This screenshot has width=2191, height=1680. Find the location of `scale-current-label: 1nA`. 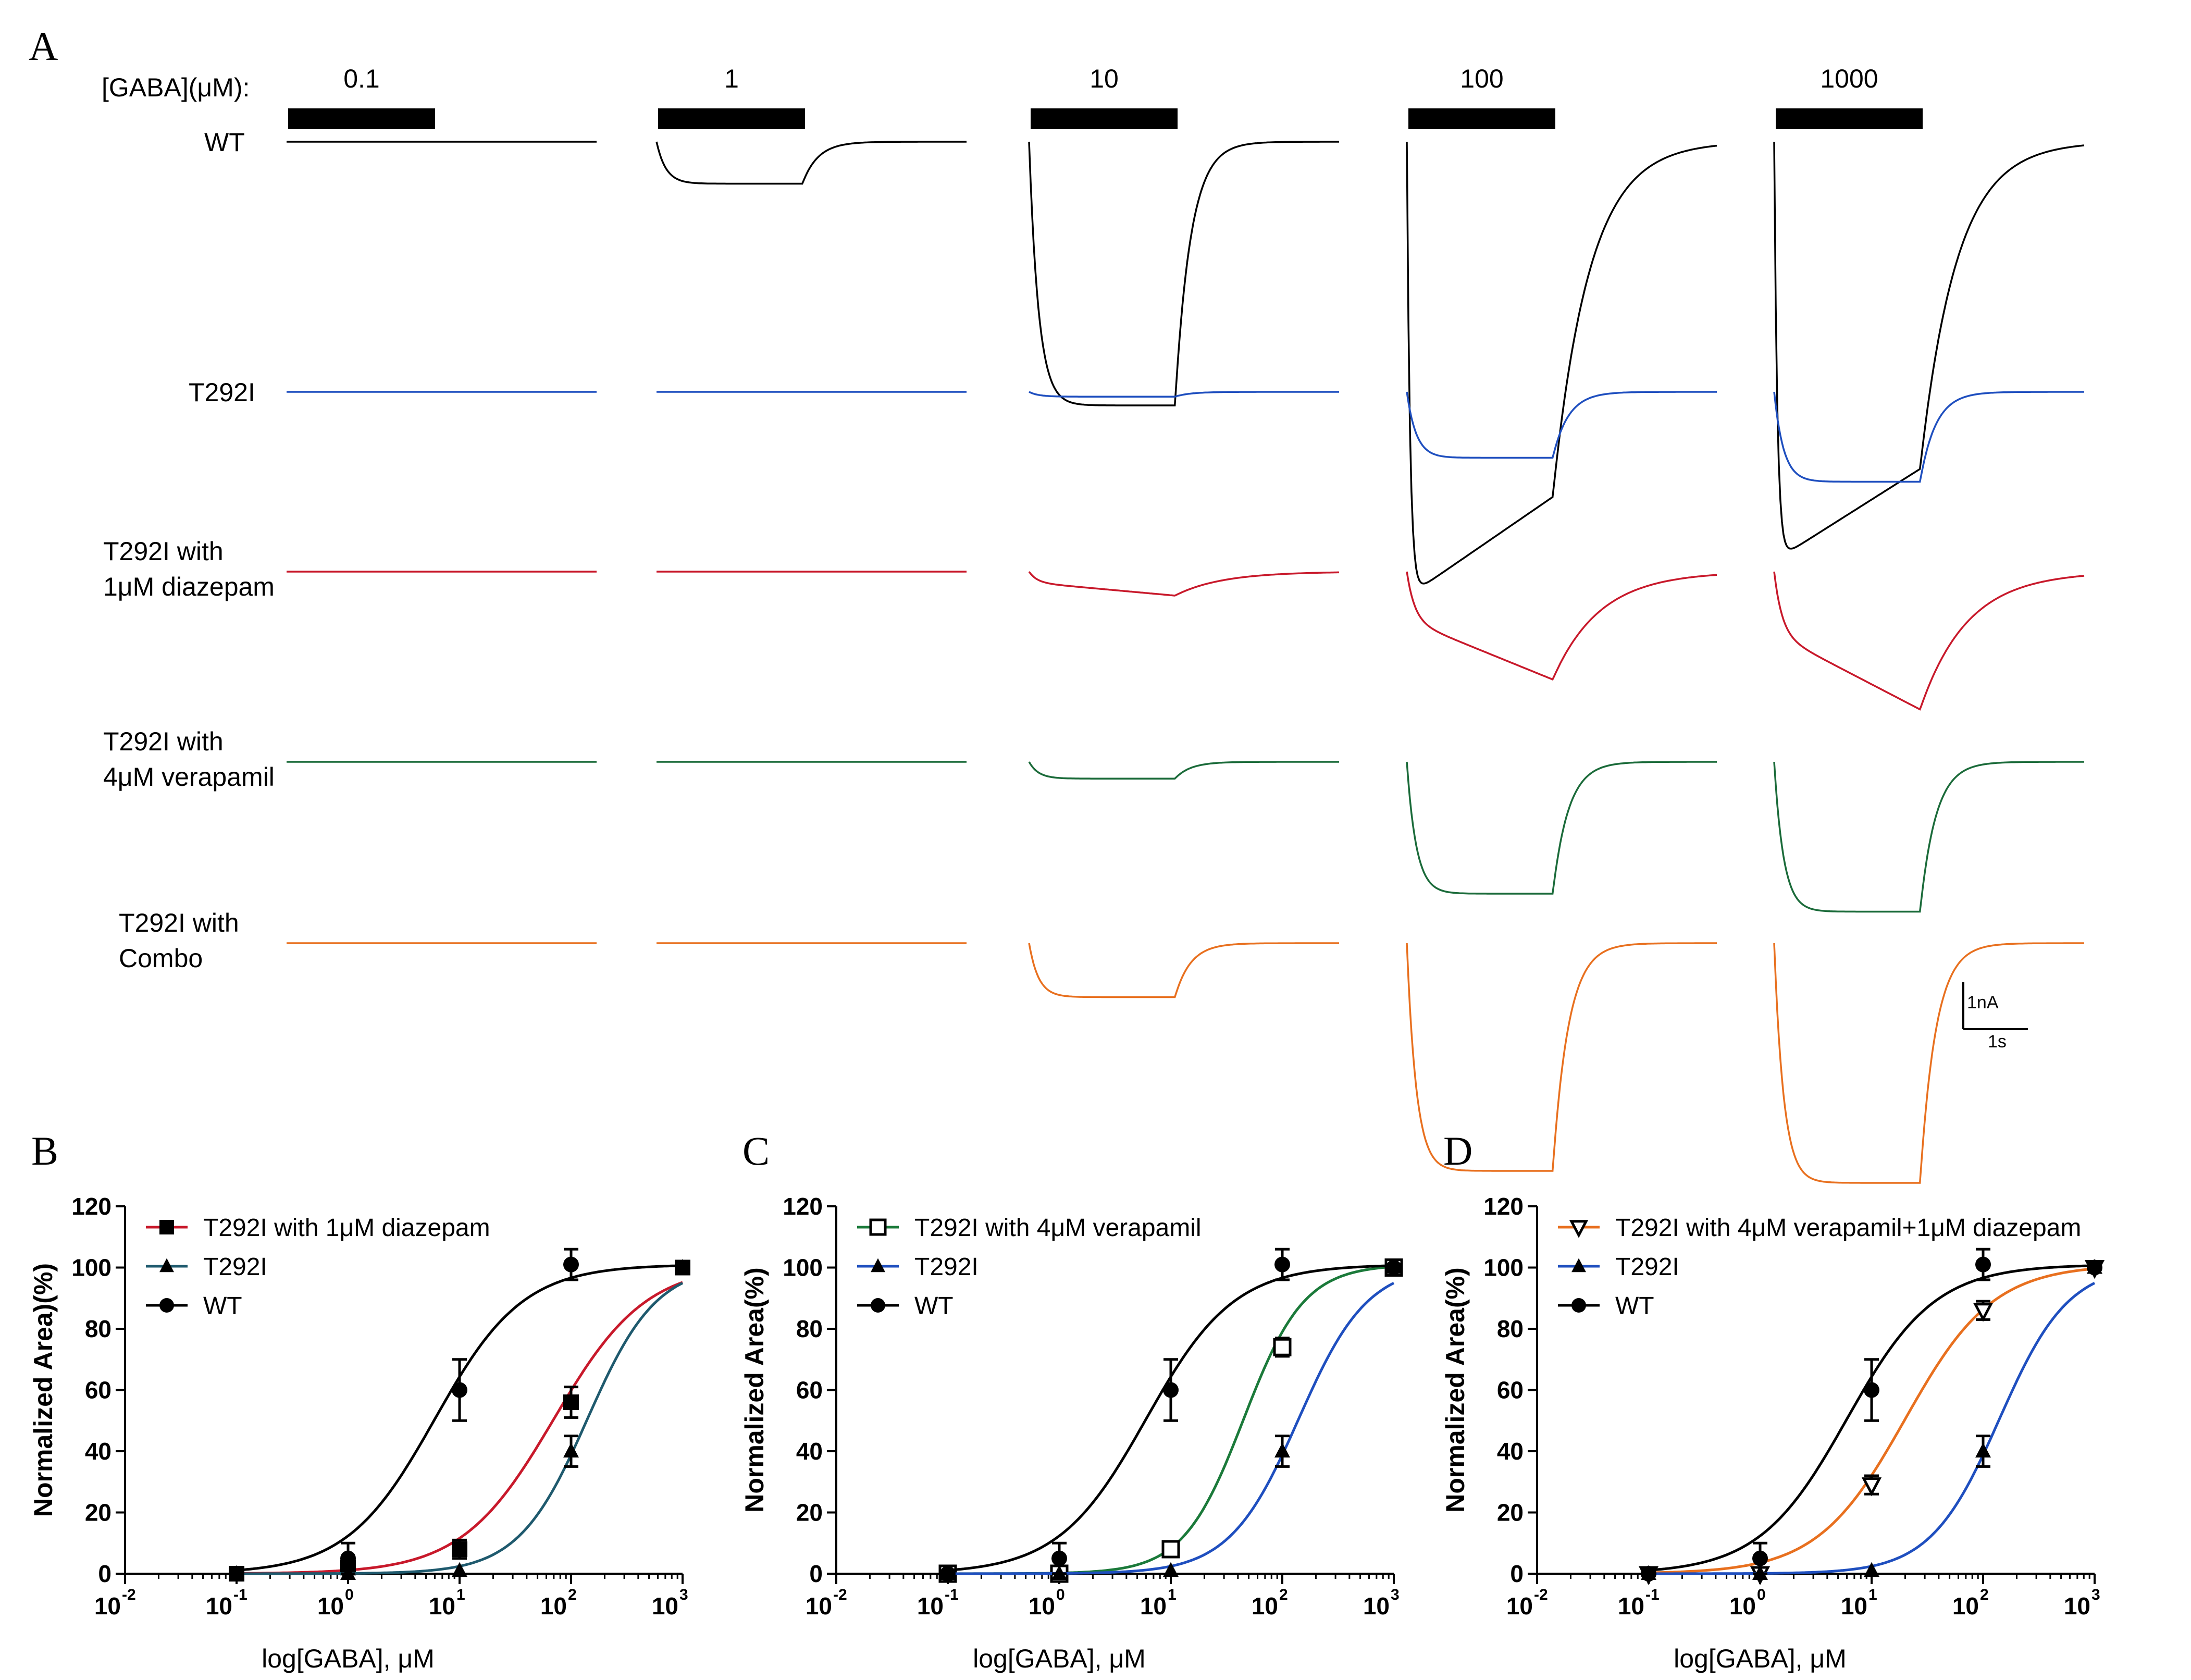

scale-current-label: 1nA is located at coordinates (1983, 1002).